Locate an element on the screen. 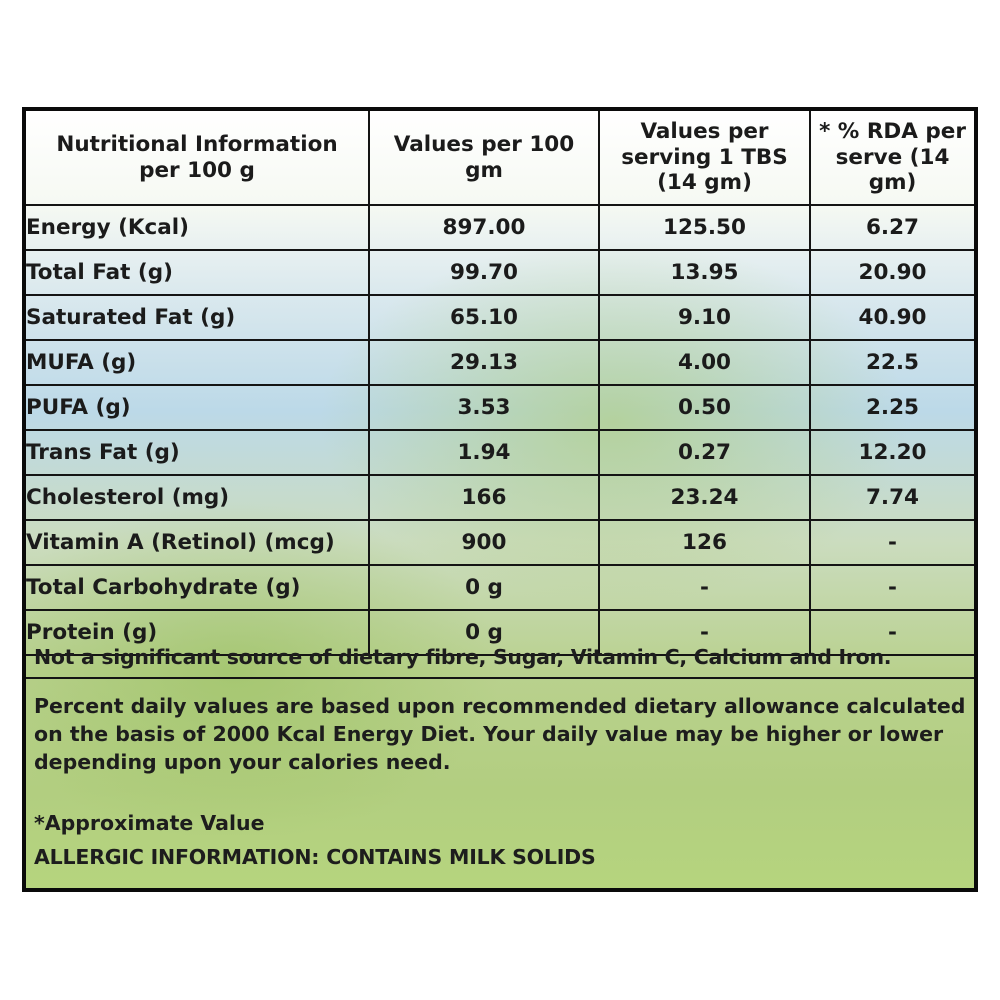 This screenshot has height=1000, width=1000. value-per-100: 65.10 is located at coordinates (484, 317).